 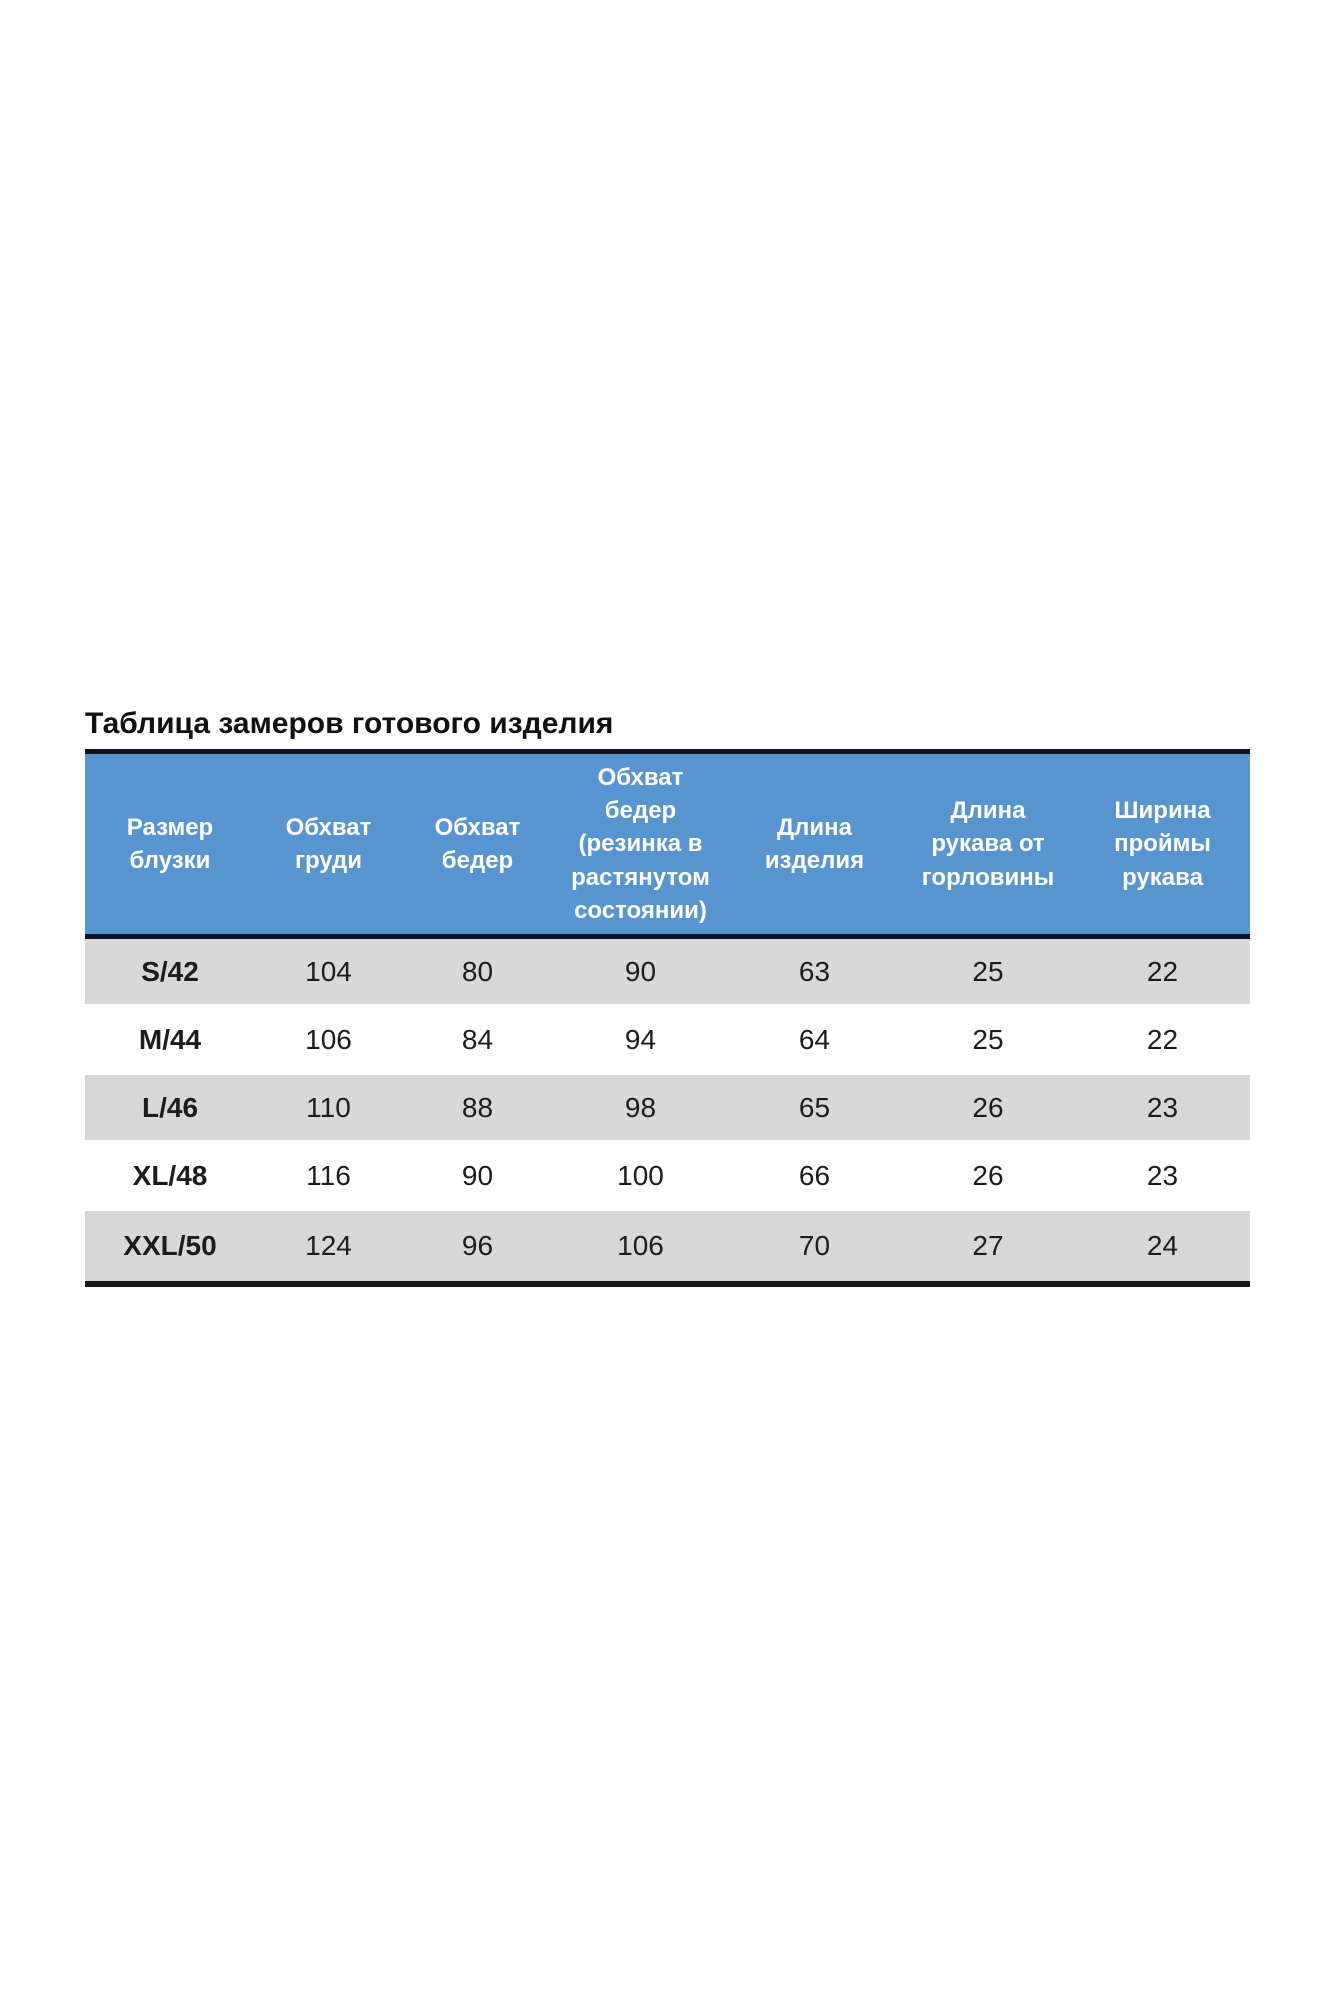 I want to click on chest-value: 116, so click(x=328, y=1177).